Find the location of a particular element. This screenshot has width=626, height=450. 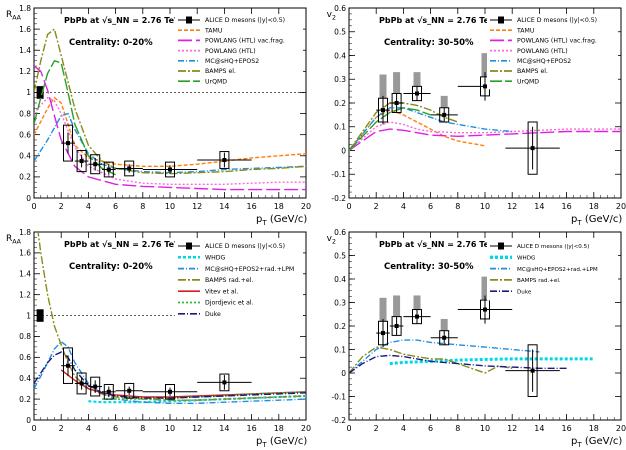

x-tick-label: 0 is located at coordinates (348, 206).